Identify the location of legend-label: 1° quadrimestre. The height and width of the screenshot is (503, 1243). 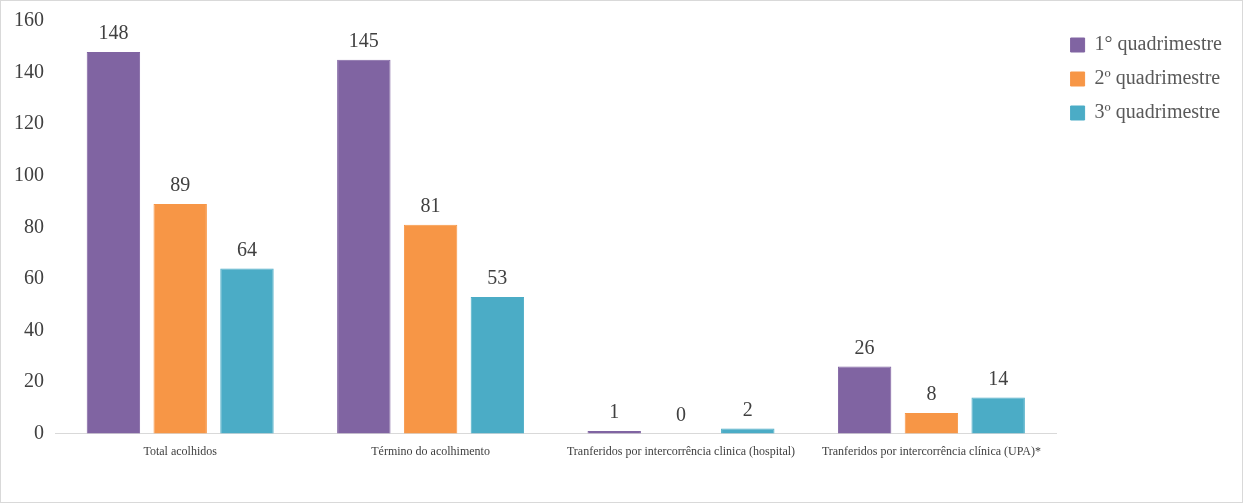
(1158, 44).